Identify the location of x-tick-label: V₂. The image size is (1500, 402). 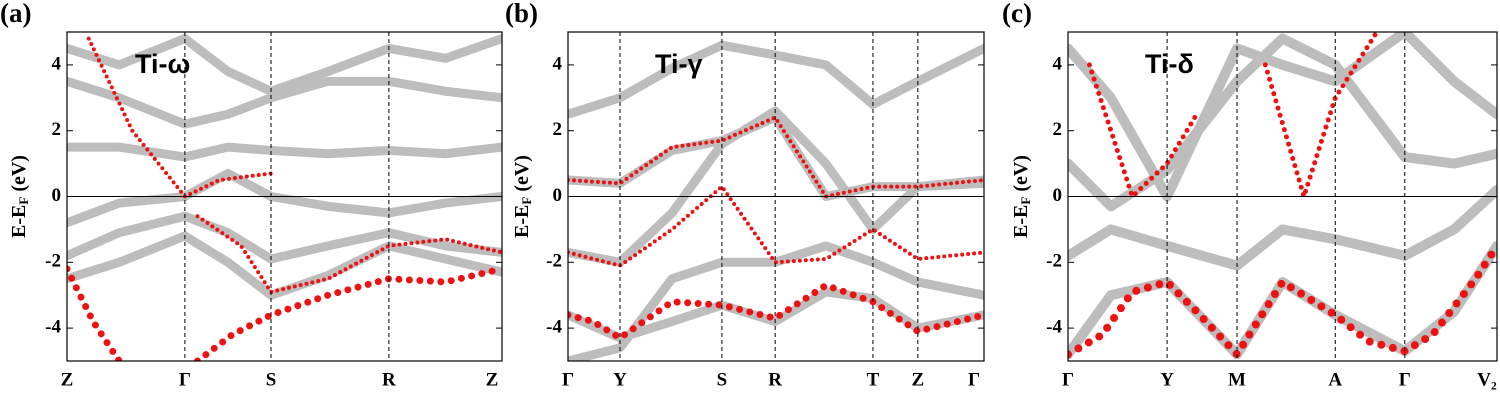
(1487, 379).